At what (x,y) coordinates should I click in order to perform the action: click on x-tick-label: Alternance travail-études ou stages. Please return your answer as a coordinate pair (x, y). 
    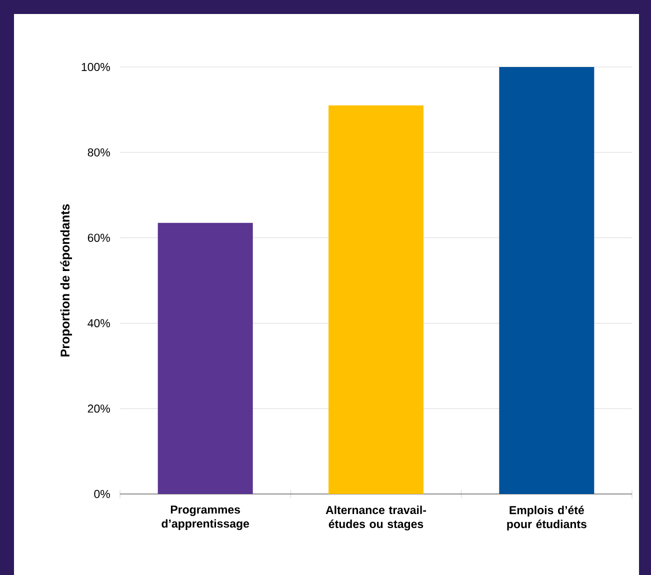
    Looking at the image, I should click on (376, 518).